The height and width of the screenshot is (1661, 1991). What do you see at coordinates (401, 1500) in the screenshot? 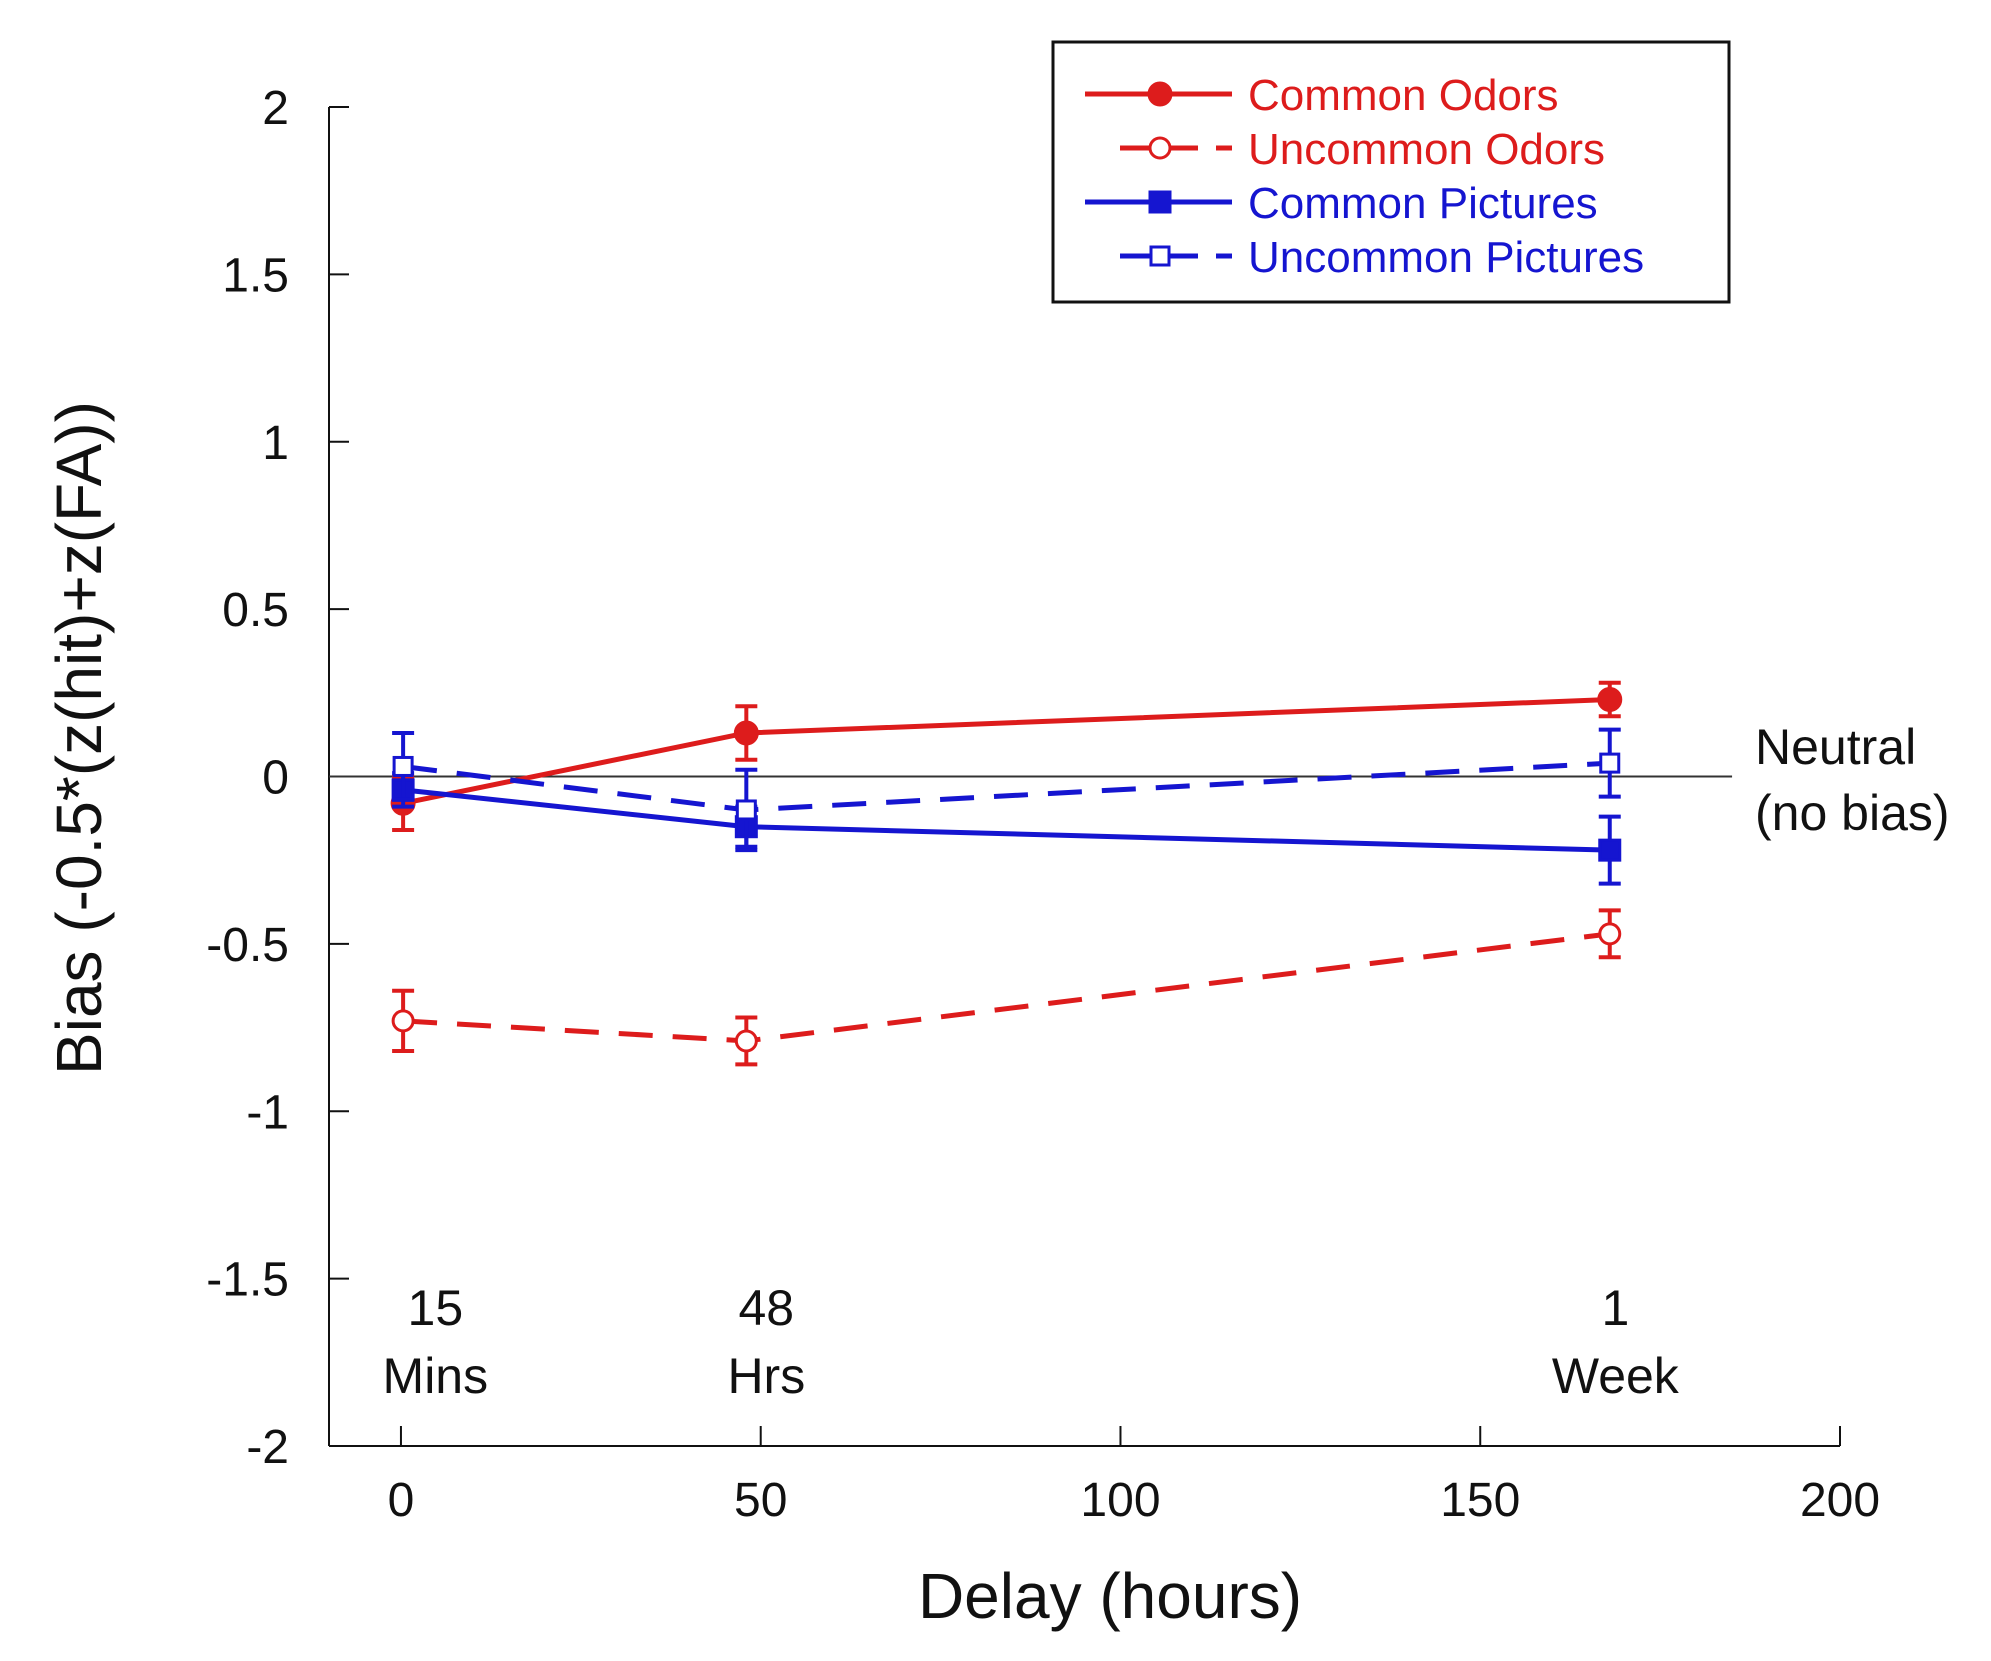
I see `x-tick-label: 0` at bounding box center [401, 1500].